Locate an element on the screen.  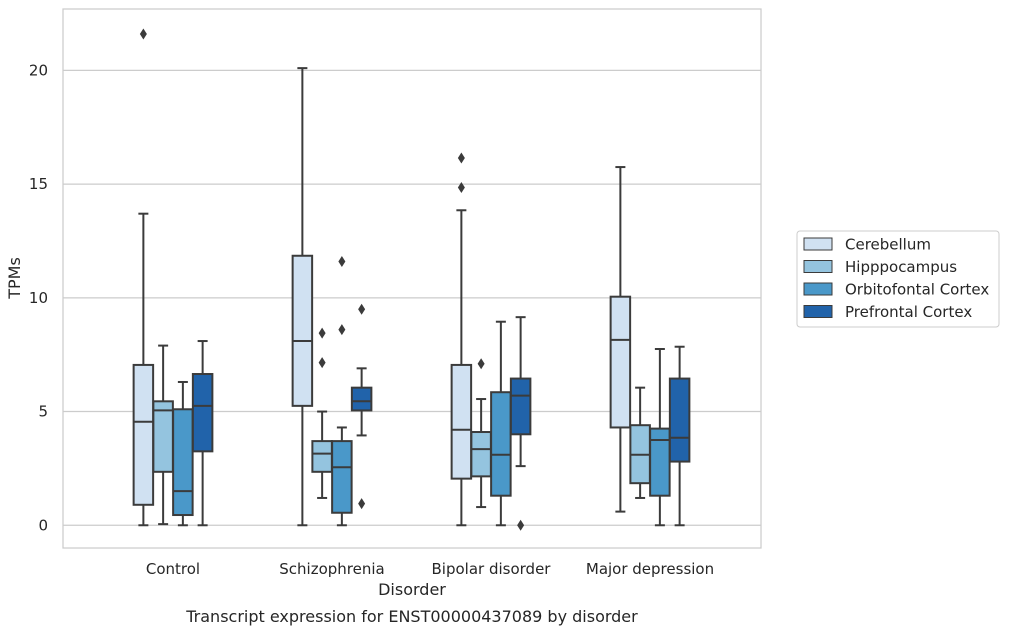
legend-frame is located at coordinates (898, 279).